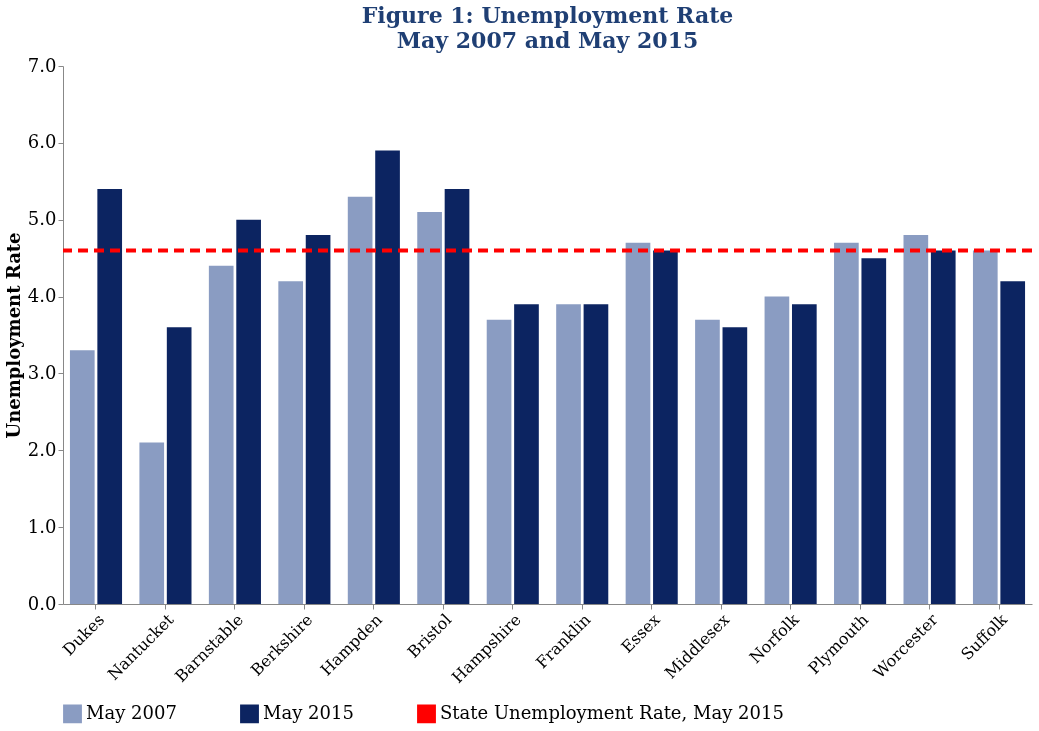  I want to click on legend-label: State Unemployment Rate, May 2015, so click(612, 712).